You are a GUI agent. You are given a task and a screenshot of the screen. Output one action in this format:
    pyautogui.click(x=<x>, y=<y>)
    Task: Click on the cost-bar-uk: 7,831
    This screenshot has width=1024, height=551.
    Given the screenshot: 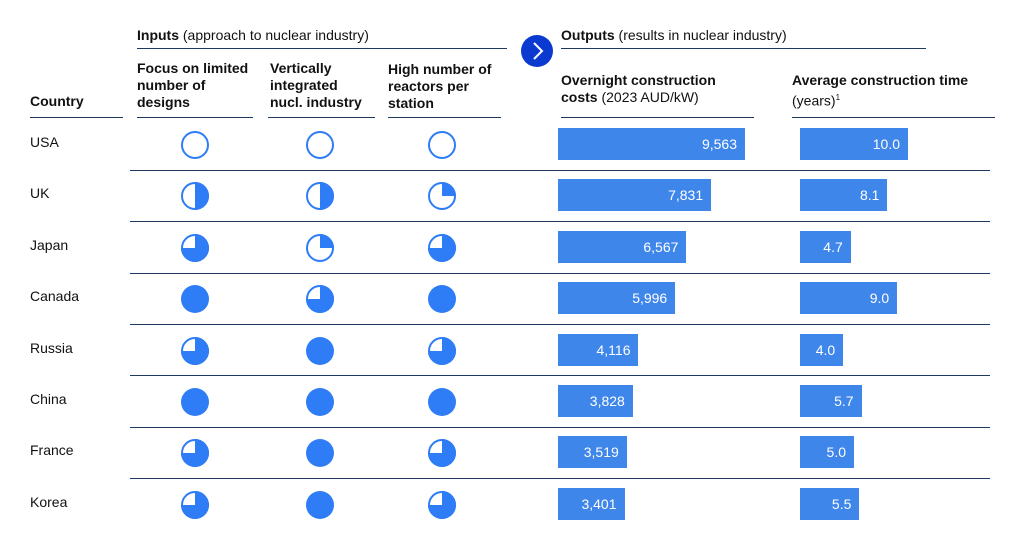 What is the action you would take?
    pyautogui.click(x=635, y=195)
    